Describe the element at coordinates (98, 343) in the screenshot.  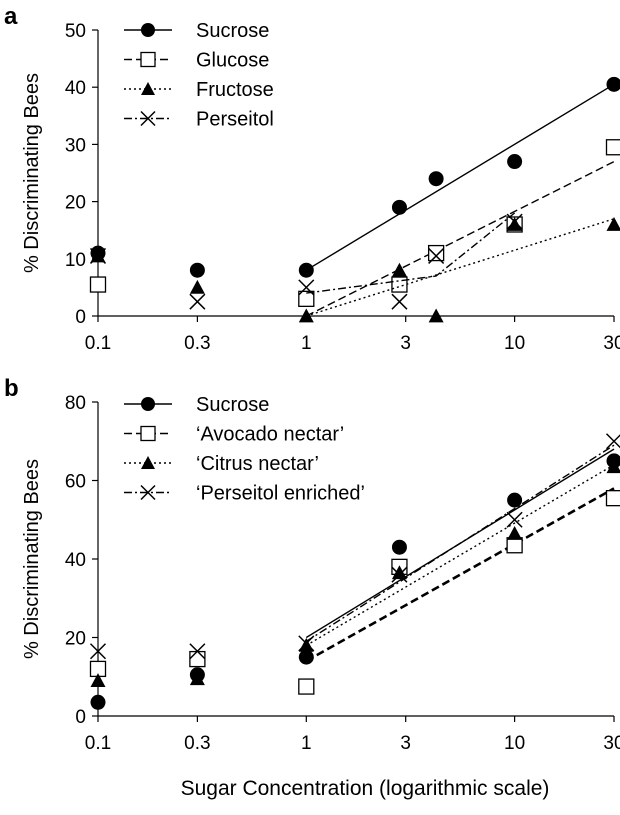
I see `panel-a-x-tick-label-0-1: 0.1` at that location.